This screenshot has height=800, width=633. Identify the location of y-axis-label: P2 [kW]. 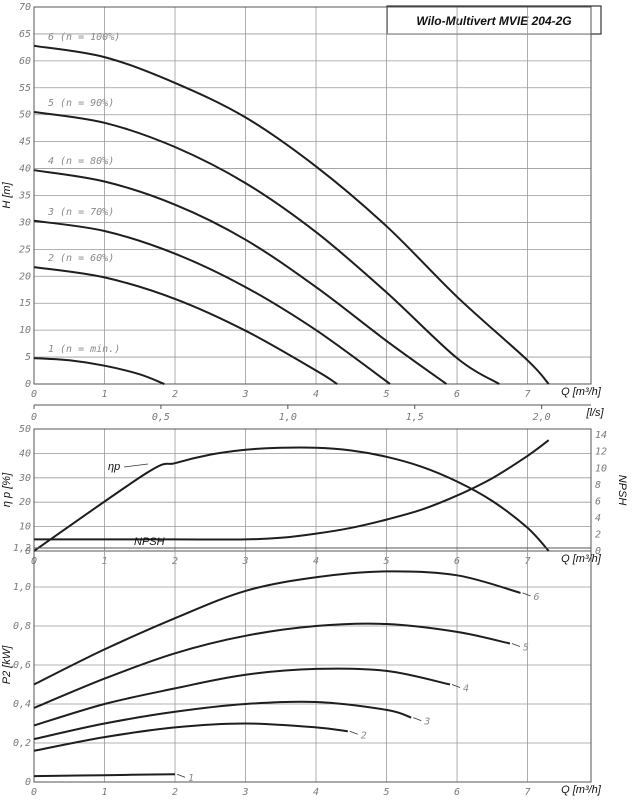
(7, 664).